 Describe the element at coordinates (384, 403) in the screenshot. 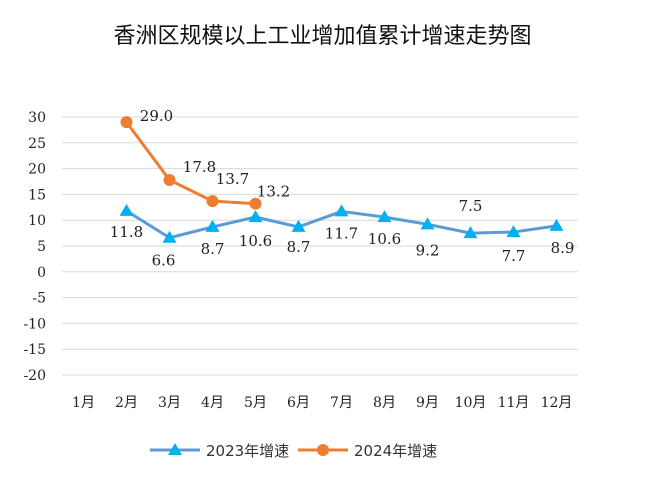

I see `x-tick-label: 8月` at that location.